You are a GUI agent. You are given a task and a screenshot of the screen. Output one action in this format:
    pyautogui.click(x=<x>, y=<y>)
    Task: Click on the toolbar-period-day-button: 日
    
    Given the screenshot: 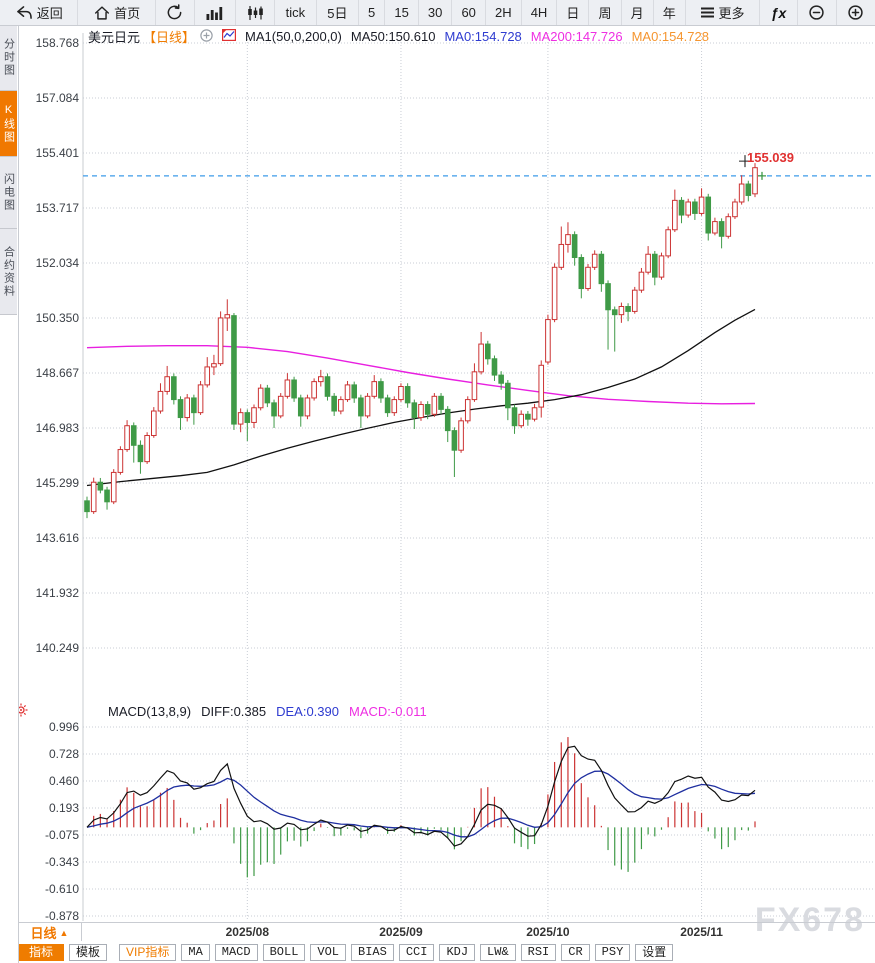 What is the action you would take?
    pyautogui.click(x=573, y=12)
    